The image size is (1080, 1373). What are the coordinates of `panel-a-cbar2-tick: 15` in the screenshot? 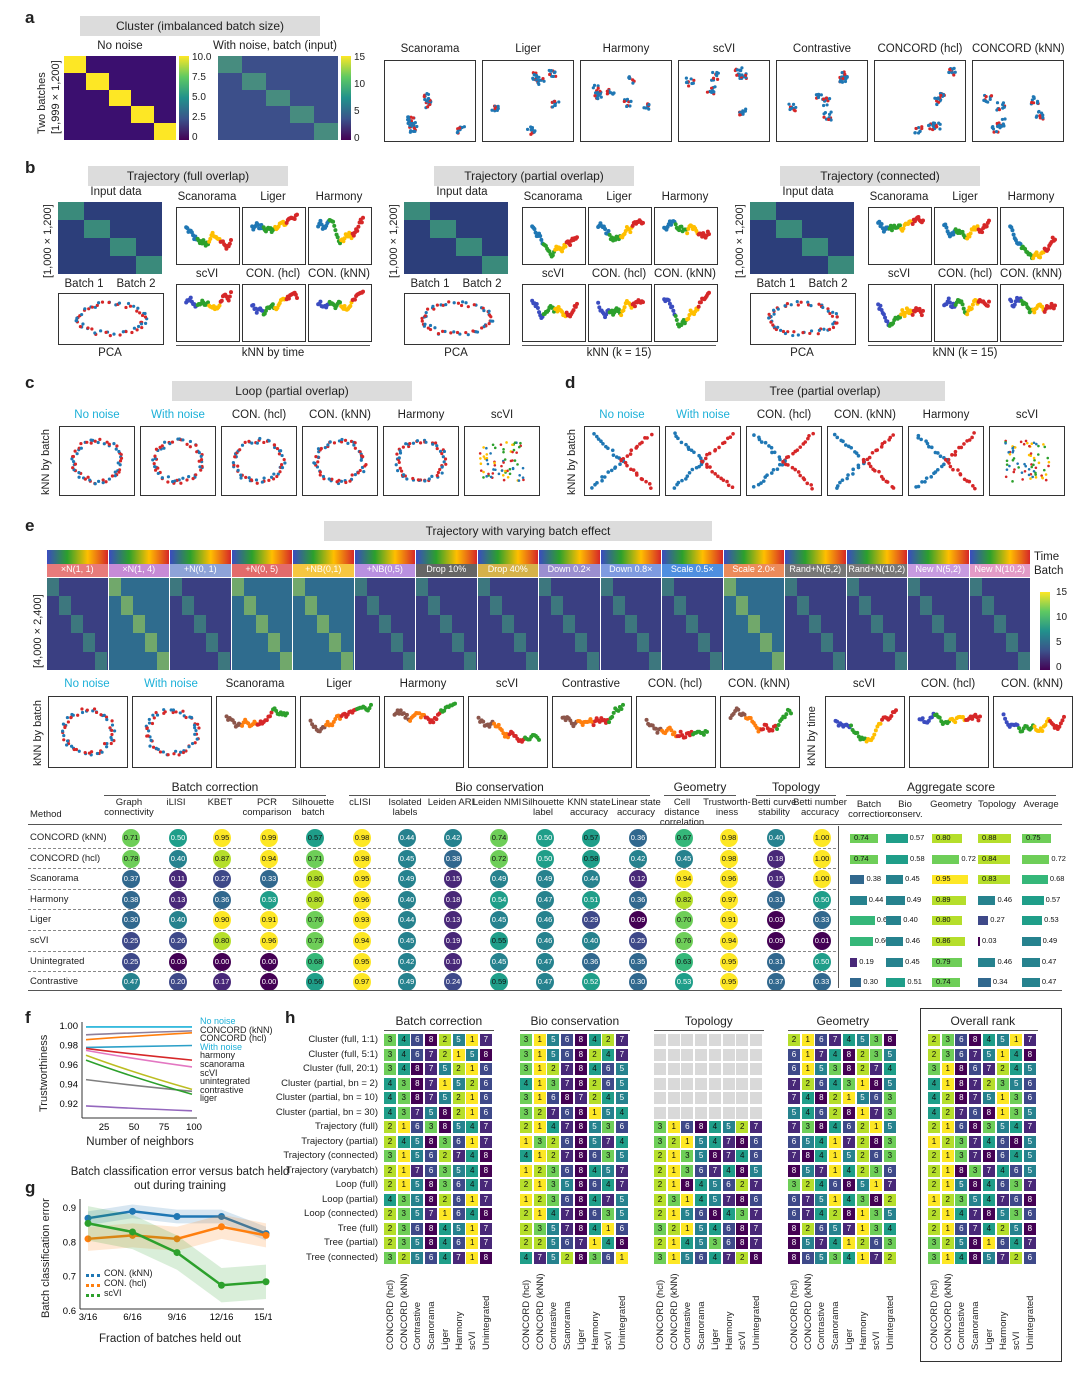 It's located at (360, 57).